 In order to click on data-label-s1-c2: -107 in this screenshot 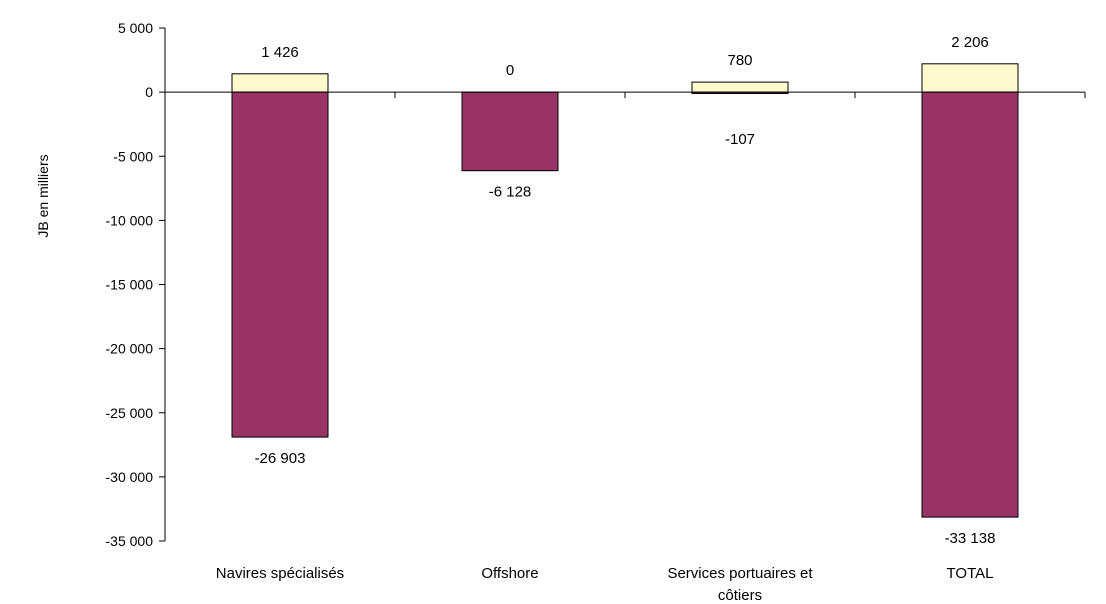, I will do `click(740, 139)`.